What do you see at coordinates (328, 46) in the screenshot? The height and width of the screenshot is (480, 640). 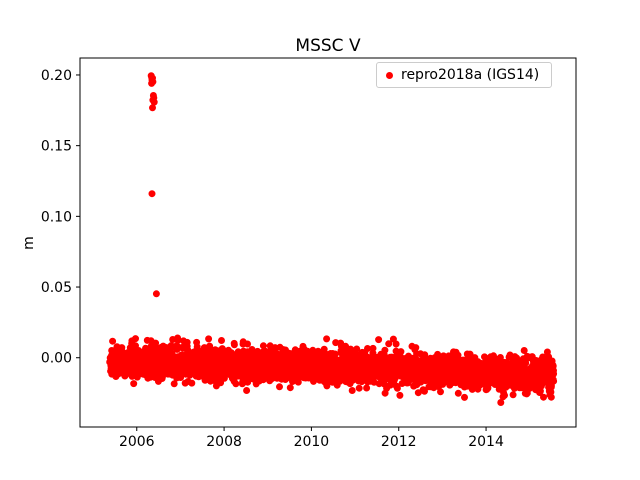 I see `plot-title: MSSC V` at bounding box center [328, 46].